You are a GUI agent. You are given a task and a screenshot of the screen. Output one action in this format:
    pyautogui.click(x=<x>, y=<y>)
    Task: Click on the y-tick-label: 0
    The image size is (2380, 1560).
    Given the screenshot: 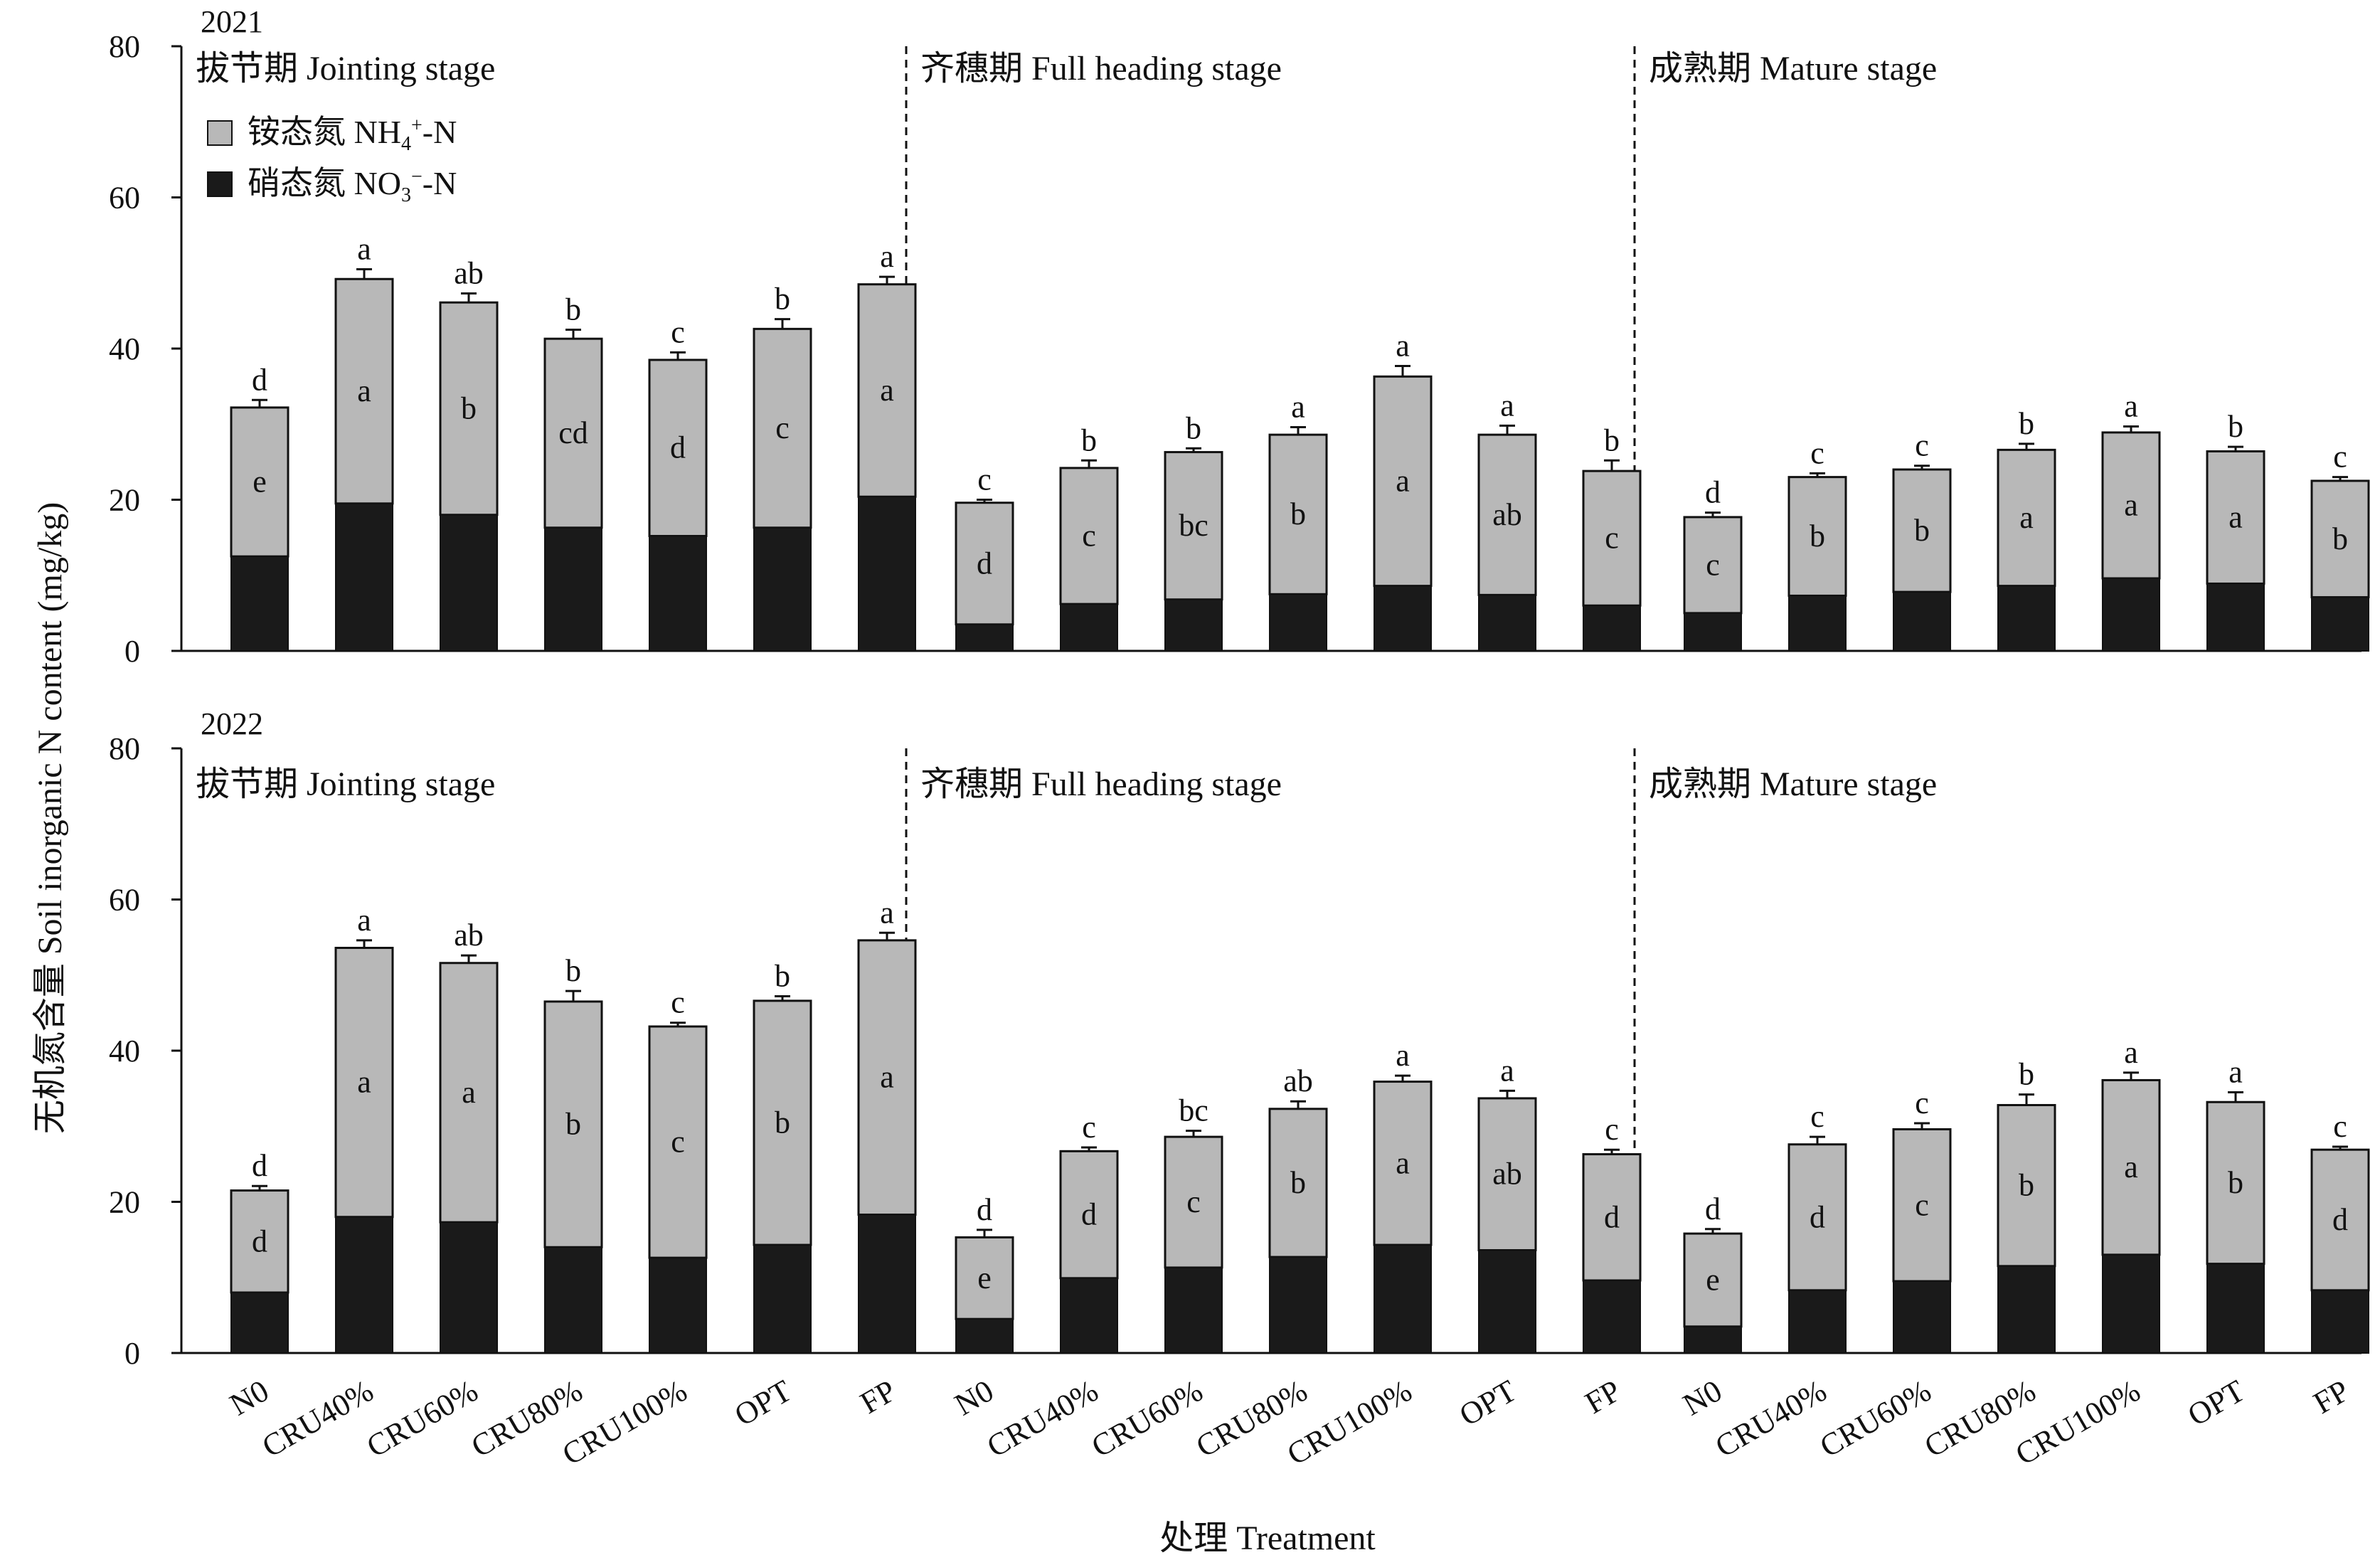 What is the action you would take?
    pyautogui.click(x=132, y=1353)
    